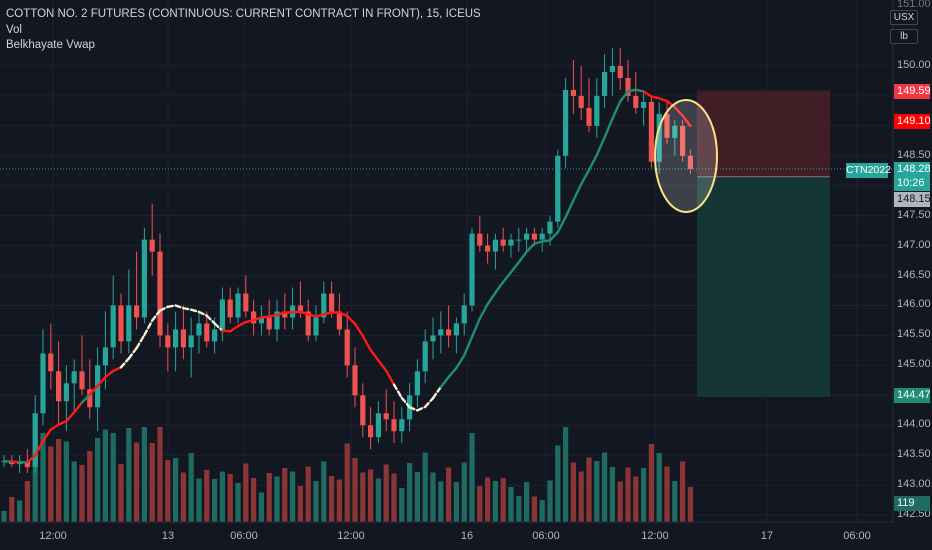 The width and height of the screenshot is (932, 550). Describe the element at coordinates (655, 536) in the screenshot. I see `time-tick: 12:00` at that location.